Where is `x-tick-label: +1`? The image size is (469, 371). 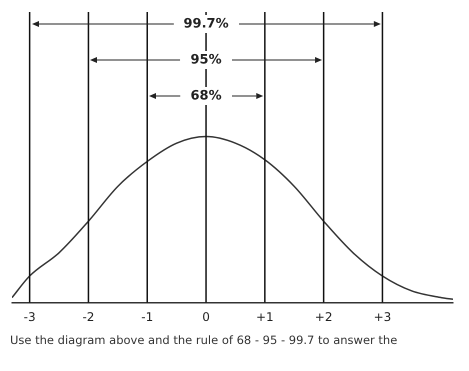 x-tick-label: +1 is located at coordinates (265, 317).